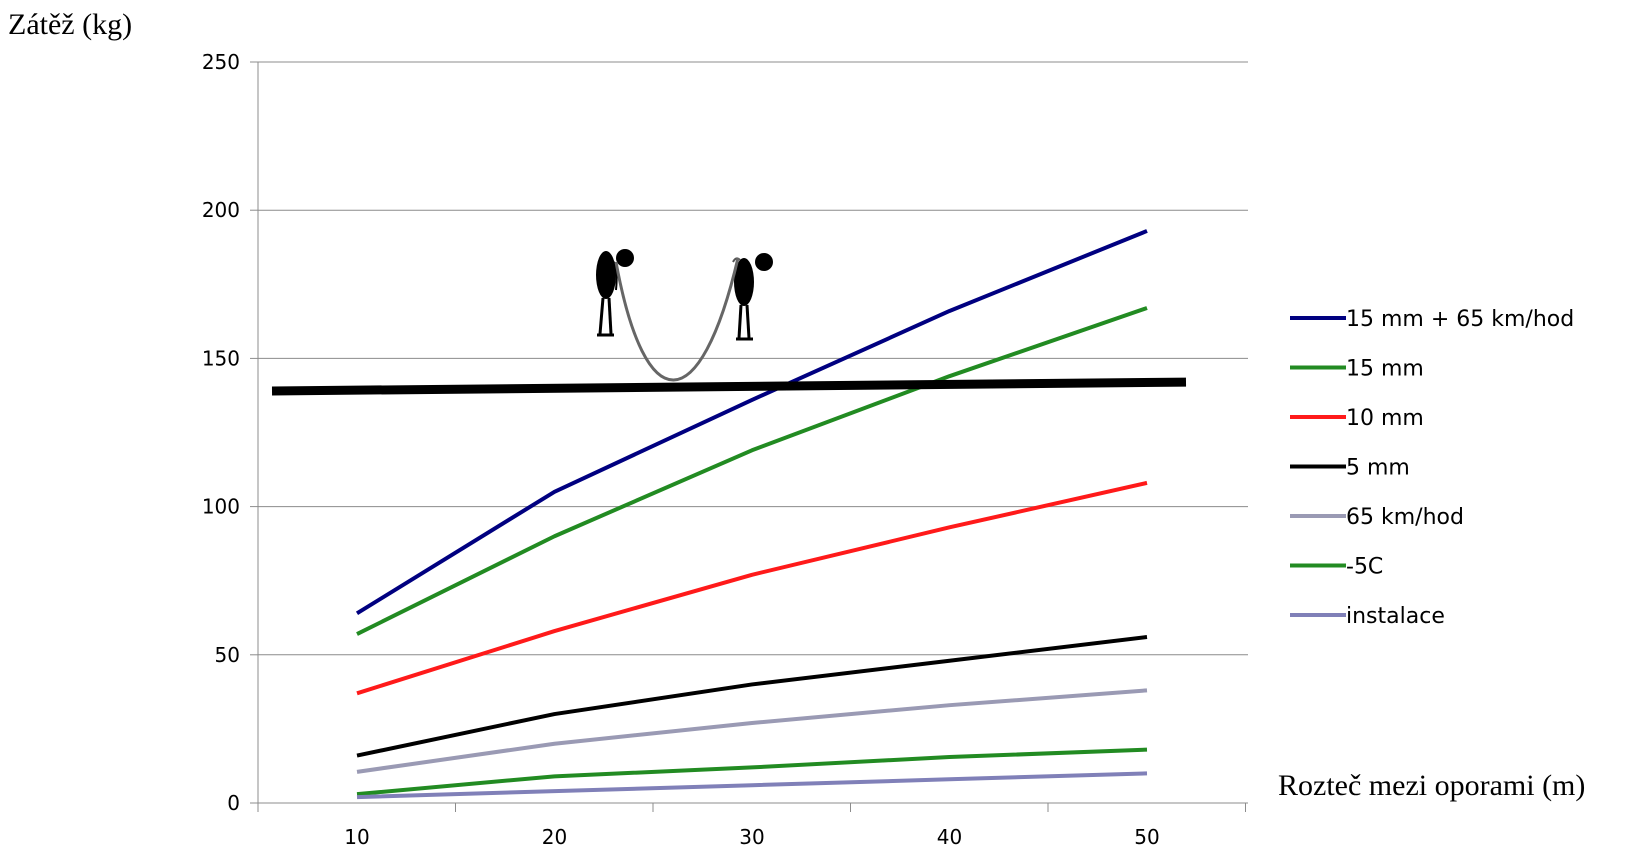  Describe the element at coordinates (1146, 837) in the screenshot. I see `x-tick-label: 50` at that location.